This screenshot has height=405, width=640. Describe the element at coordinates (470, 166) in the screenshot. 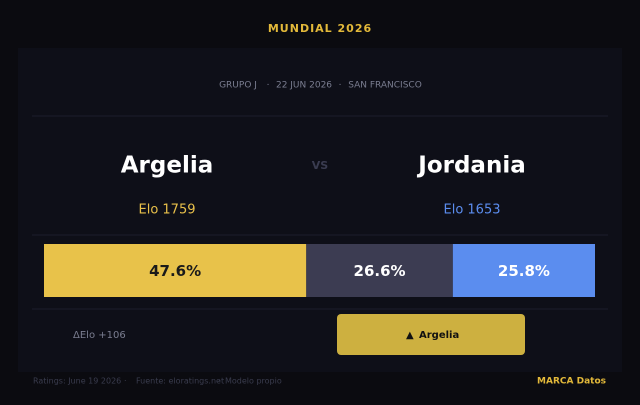

I see `away-team: Jordania` at that location.